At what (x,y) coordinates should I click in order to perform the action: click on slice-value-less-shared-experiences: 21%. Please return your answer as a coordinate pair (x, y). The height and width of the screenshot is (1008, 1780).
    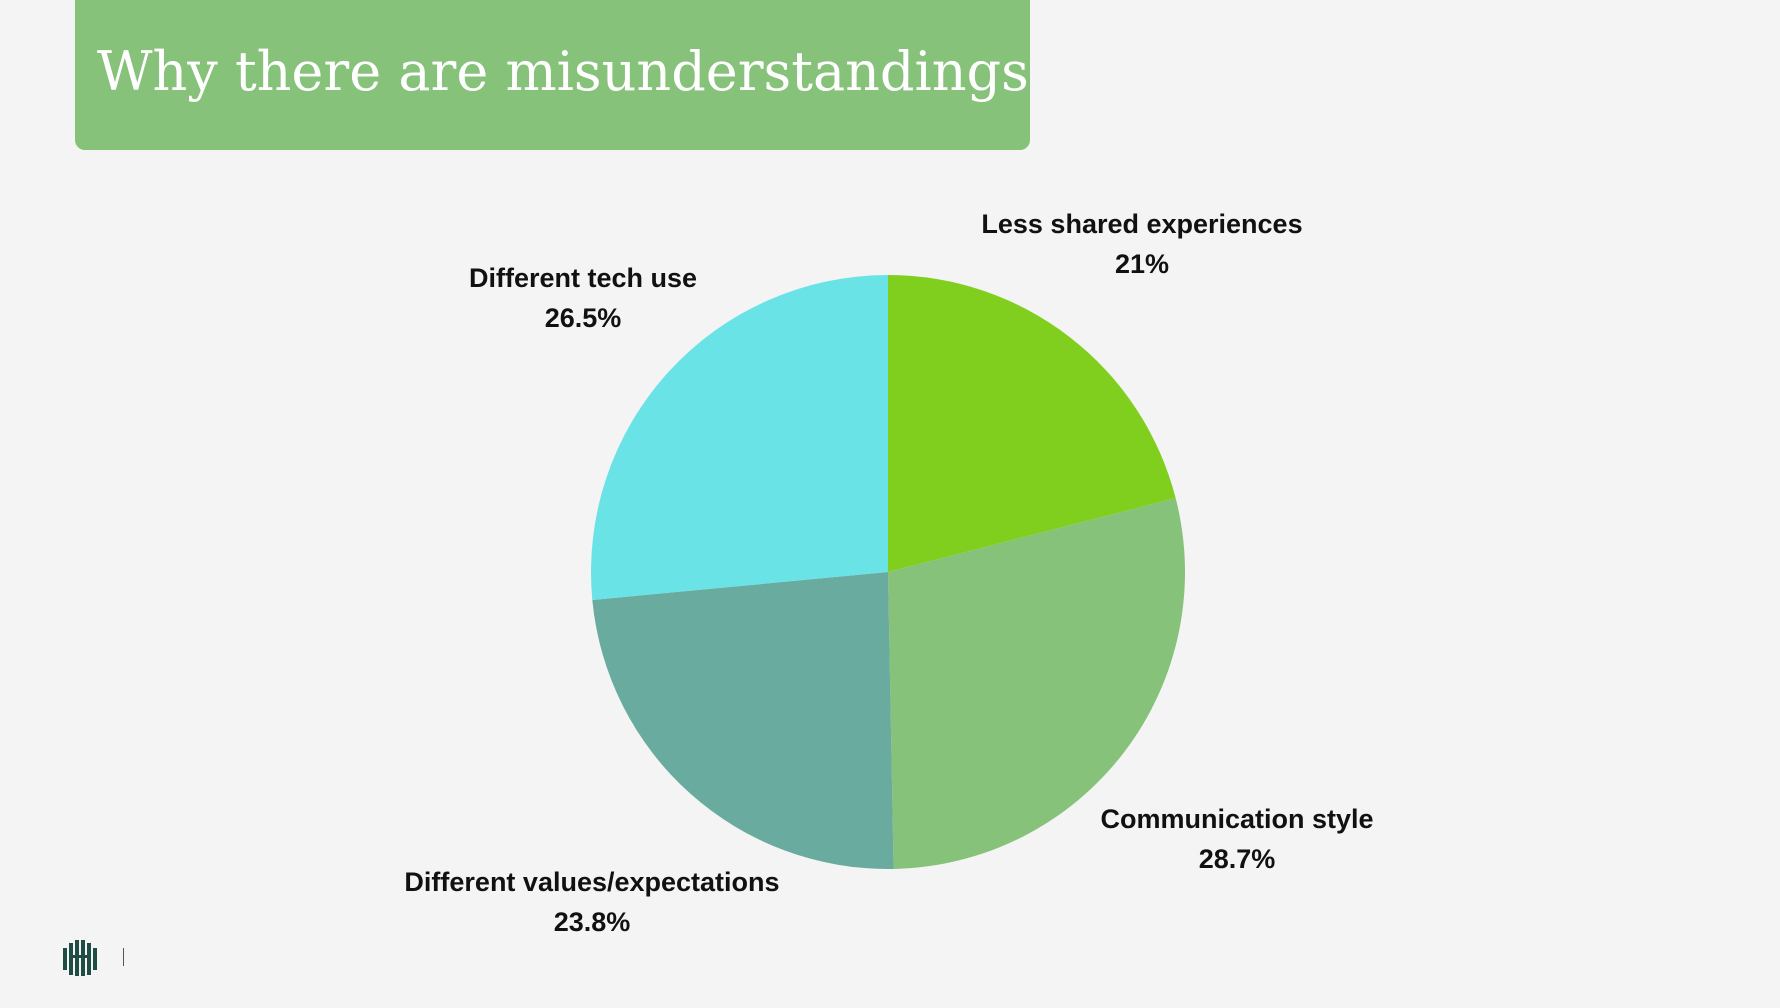
    Looking at the image, I should click on (1142, 264).